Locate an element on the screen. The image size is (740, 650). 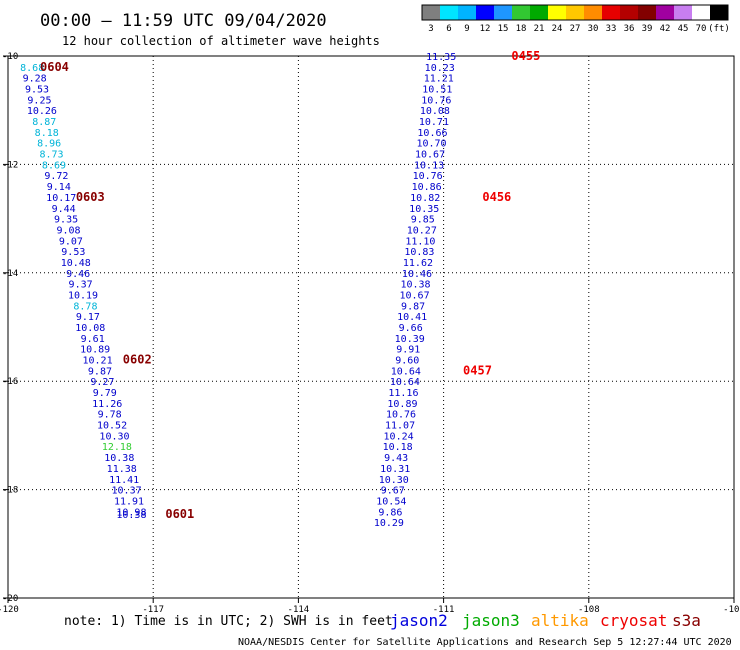
legend-cryosat: cryosat is located at coordinates (633, 620).